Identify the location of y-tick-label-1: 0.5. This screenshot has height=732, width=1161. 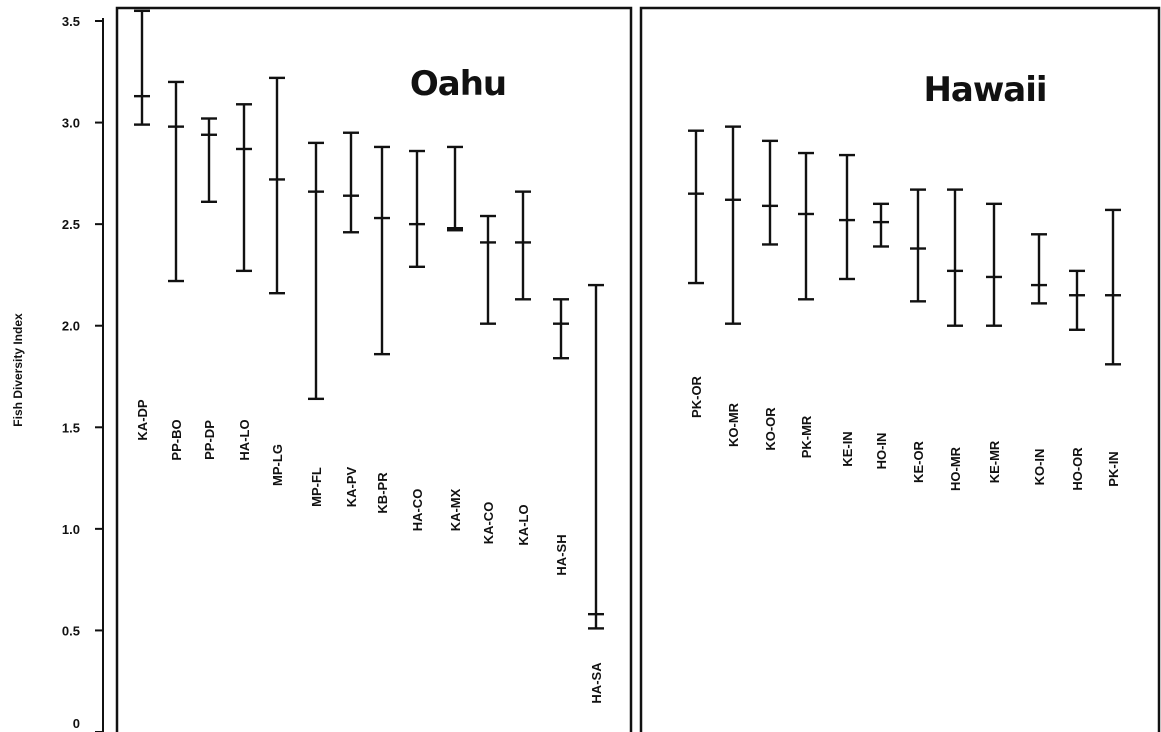
(71, 630).